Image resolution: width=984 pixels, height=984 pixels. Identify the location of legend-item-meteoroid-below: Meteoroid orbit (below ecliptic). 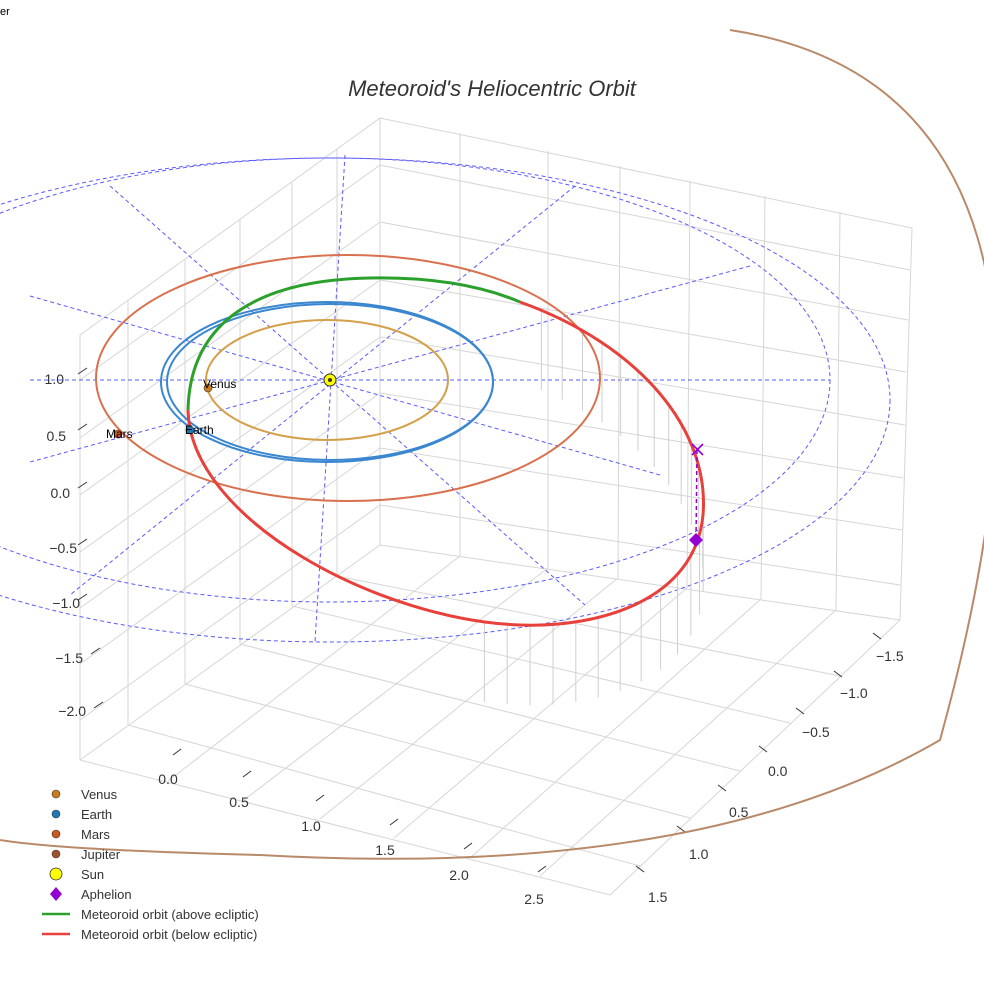
(149, 934).